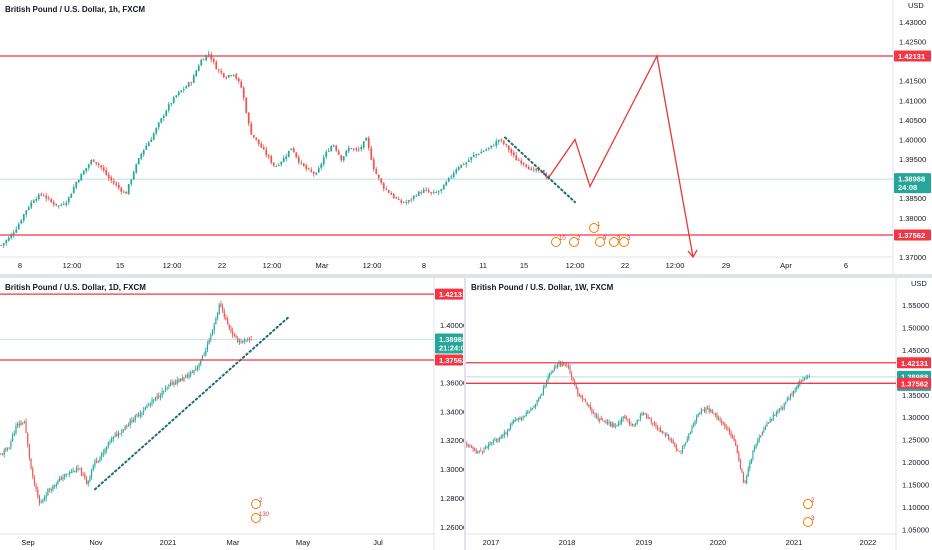 The width and height of the screenshot is (932, 550). Describe the element at coordinates (264, 515) in the screenshot. I see `event-count-label: 130` at that location.